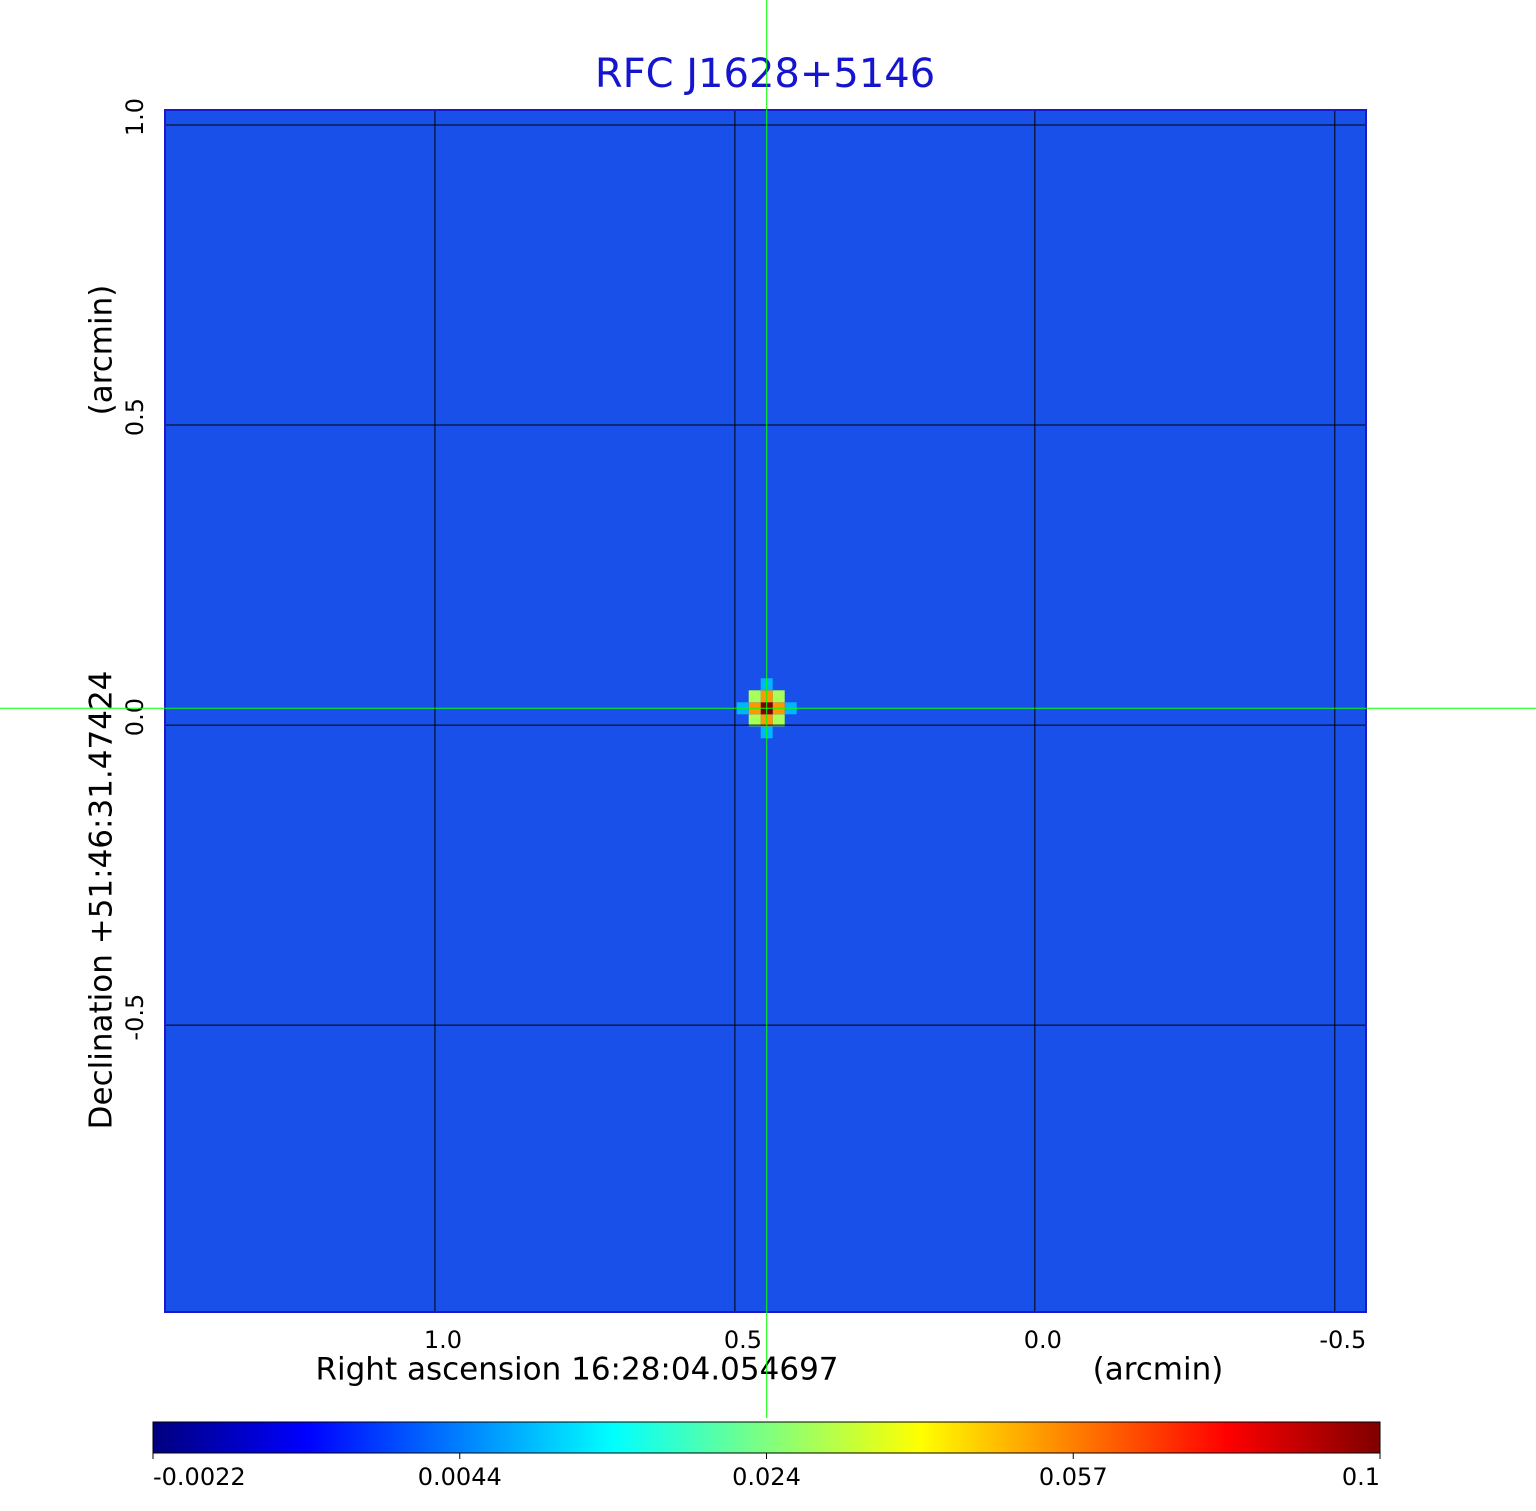 This screenshot has height=1511, width=1536. Describe the element at coordinates (199, 1477) in the screenshot. I see `colorbar-tick-label: -0.0022` at that location.